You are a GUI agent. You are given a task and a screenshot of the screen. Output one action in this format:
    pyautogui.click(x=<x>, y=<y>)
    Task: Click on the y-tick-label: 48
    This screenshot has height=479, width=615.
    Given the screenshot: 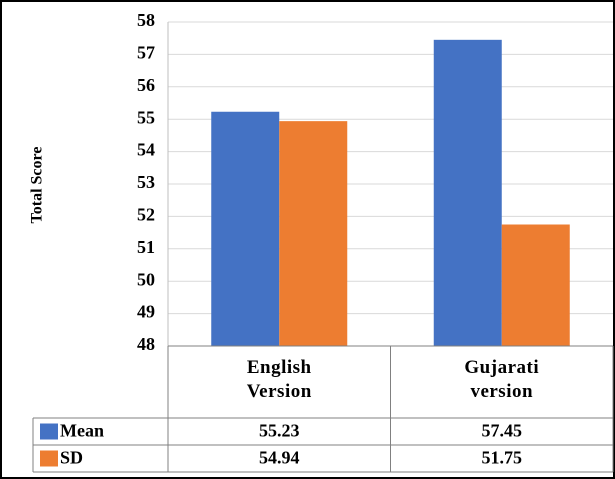 What is the action you would take?
    pyautogui.click(x=146, y=344)
    